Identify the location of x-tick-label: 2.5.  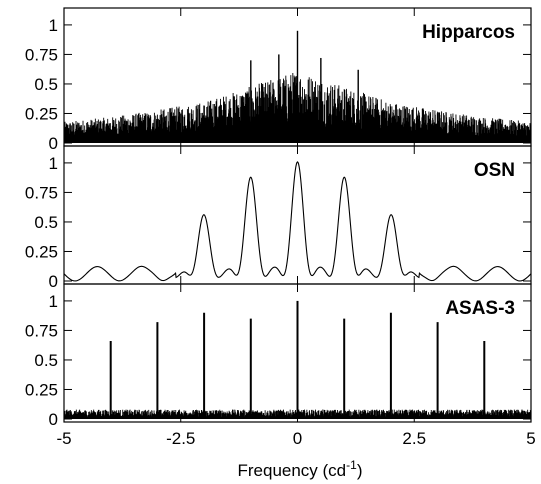
(414, 438).